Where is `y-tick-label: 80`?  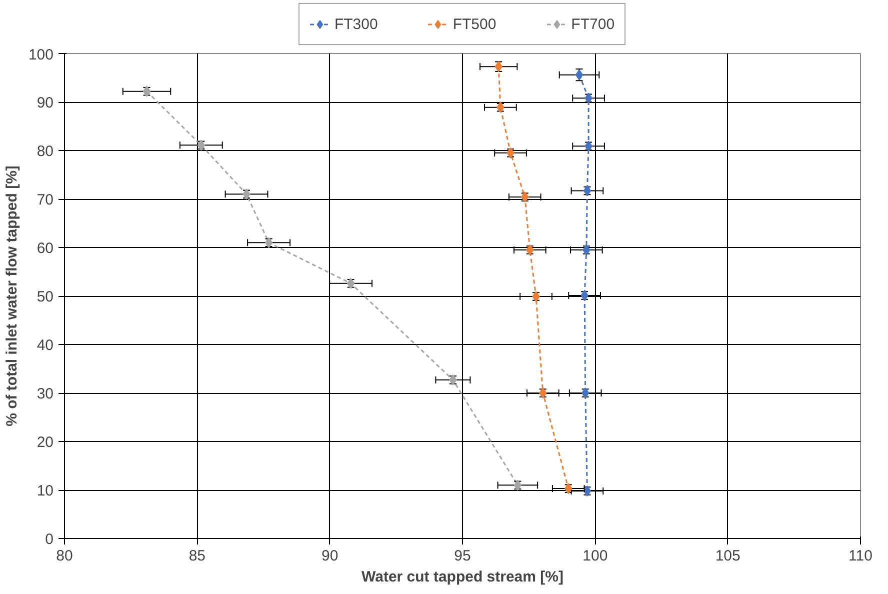
y-tick-label: 80 is located at coordinates (45, 151).